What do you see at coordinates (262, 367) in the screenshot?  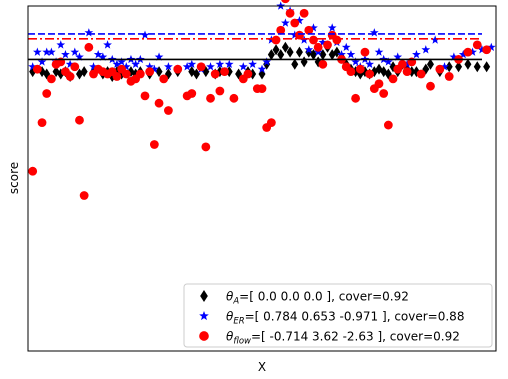 I see `x-axis-label: X` at bounding box center [262, 367].